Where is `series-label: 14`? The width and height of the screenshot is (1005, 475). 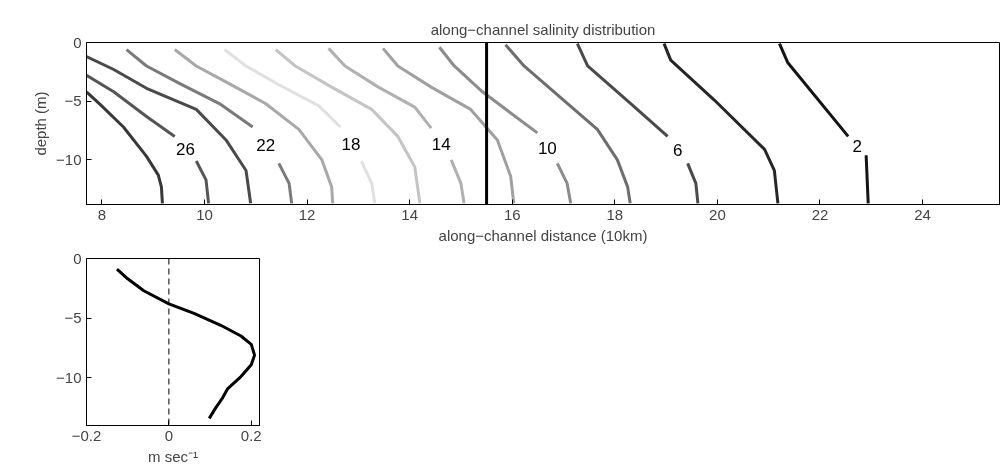
series-label: 14 is located at coordinates (441, 145).